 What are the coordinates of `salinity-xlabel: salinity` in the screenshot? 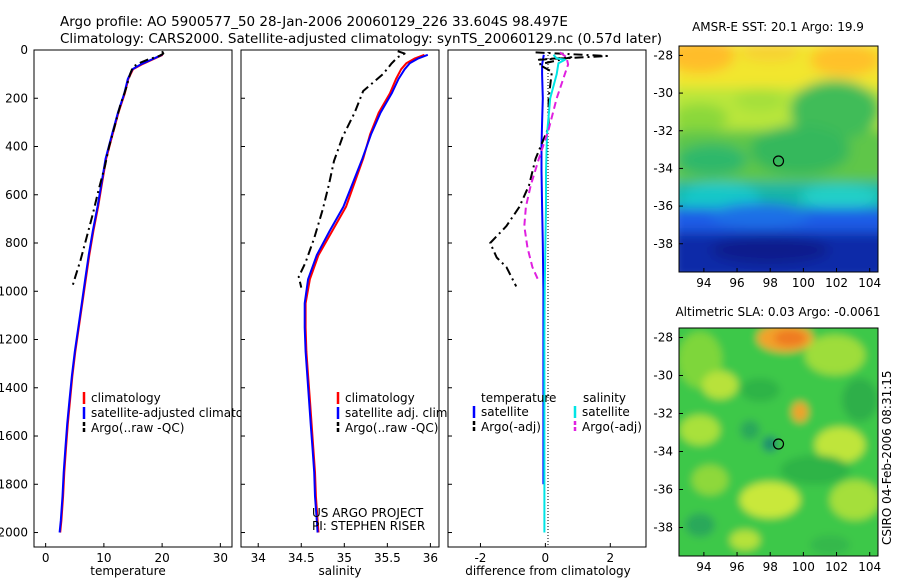 It's located at (339, 571).